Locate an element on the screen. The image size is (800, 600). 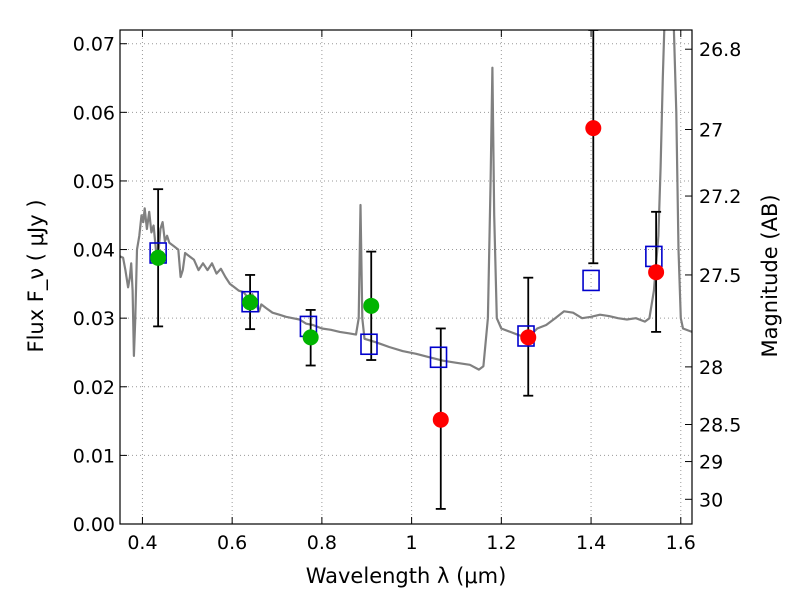
right-tick-label: 29 is located at coordinates (711, 463).